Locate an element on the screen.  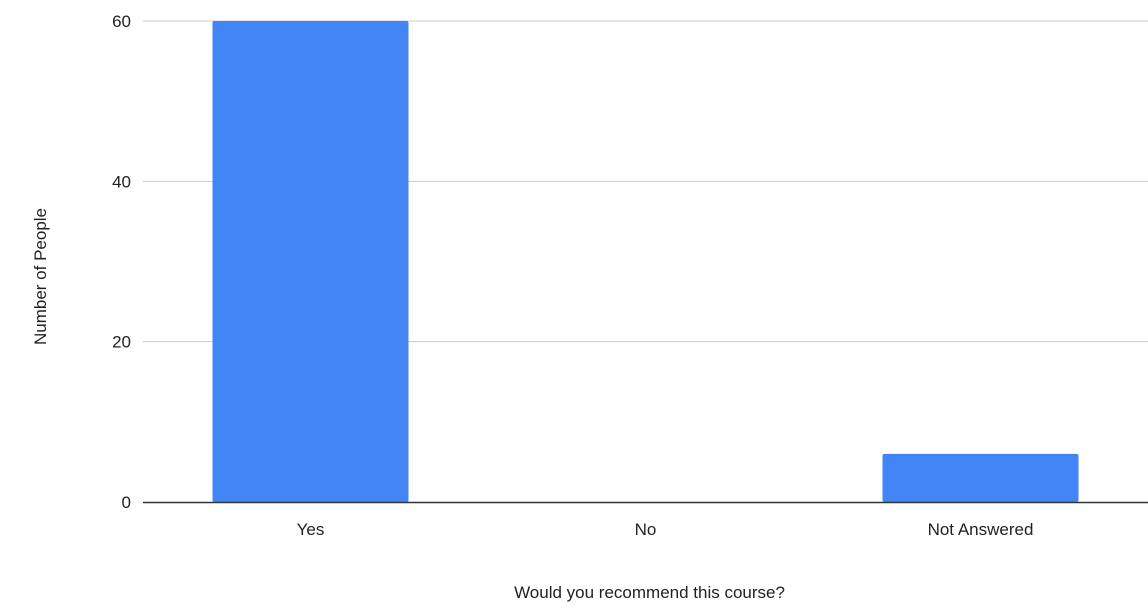
x-axis-categories: Yes No Not Answered is located at coordinates (665, 529).